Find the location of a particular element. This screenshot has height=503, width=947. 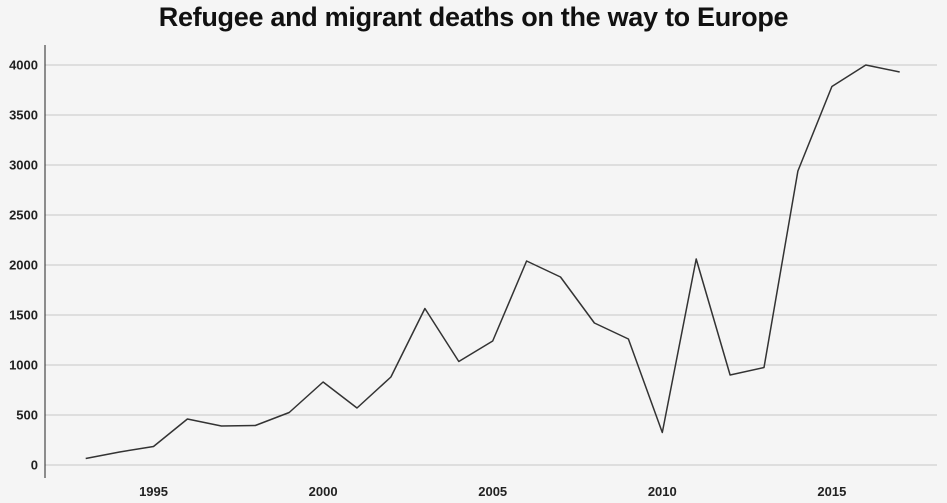

y-tick-label: 3000 is located at coordinates (23, 165).